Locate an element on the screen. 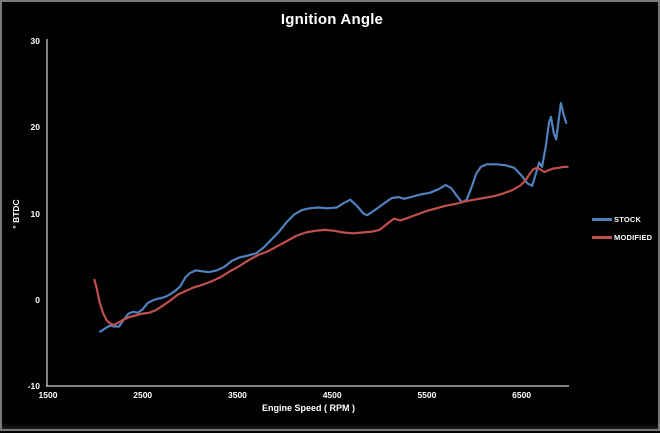  legend-item-modified: MODIFIED is located at coordinates (622, 237).